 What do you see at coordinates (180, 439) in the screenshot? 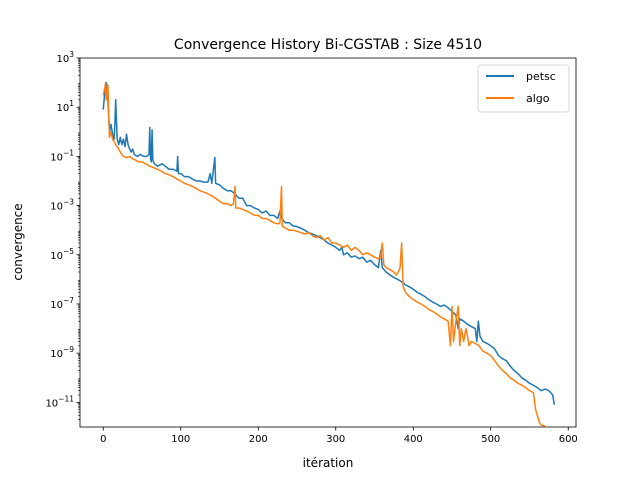
I see `x-tick-label: 100` at bounding box center [180, 439].